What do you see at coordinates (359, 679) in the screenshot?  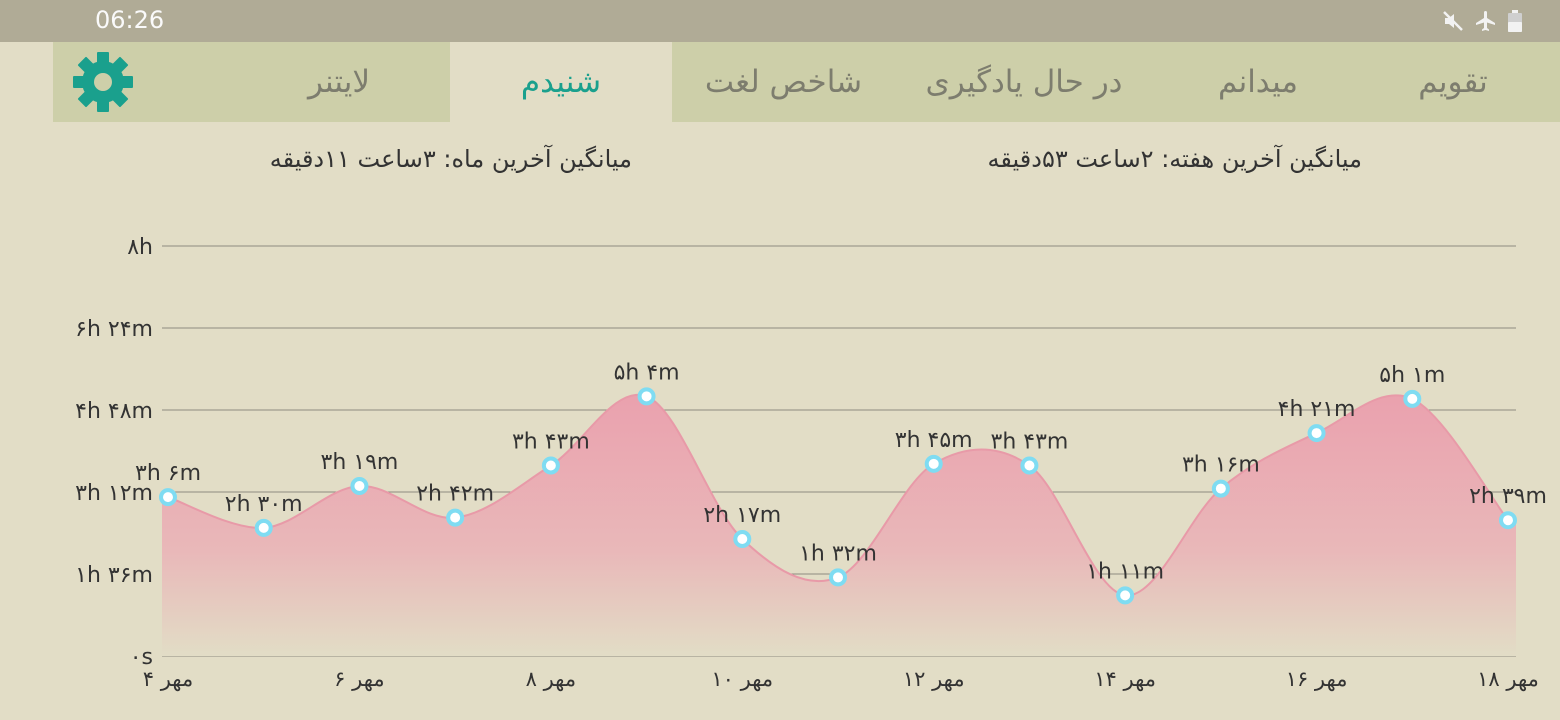 I see `x-tick-label: ۶ مهر` at bounding box center [359, 679].